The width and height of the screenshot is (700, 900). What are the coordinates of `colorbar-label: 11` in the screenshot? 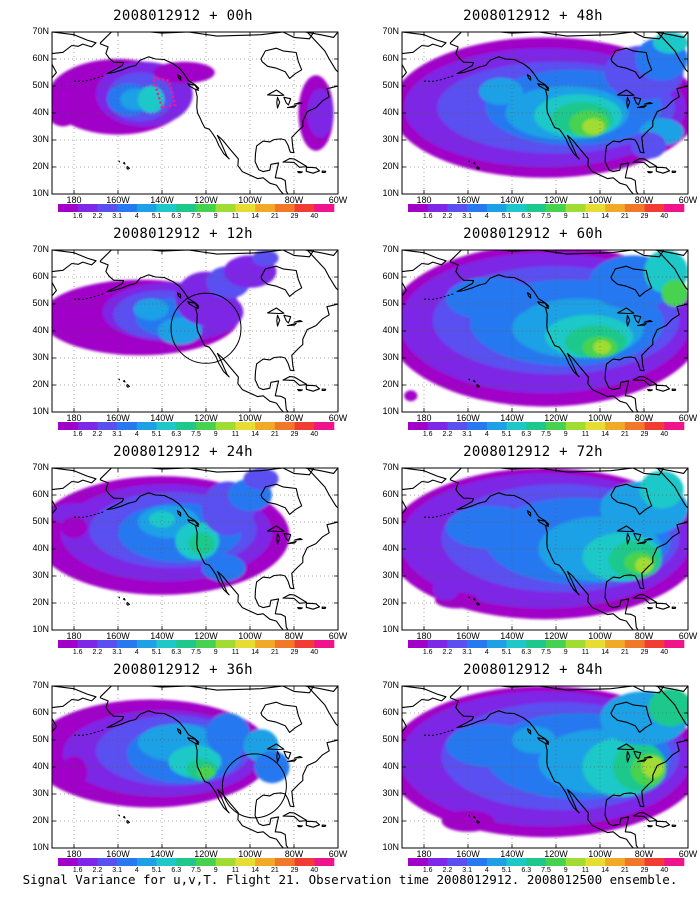 It's located at (585, 434).